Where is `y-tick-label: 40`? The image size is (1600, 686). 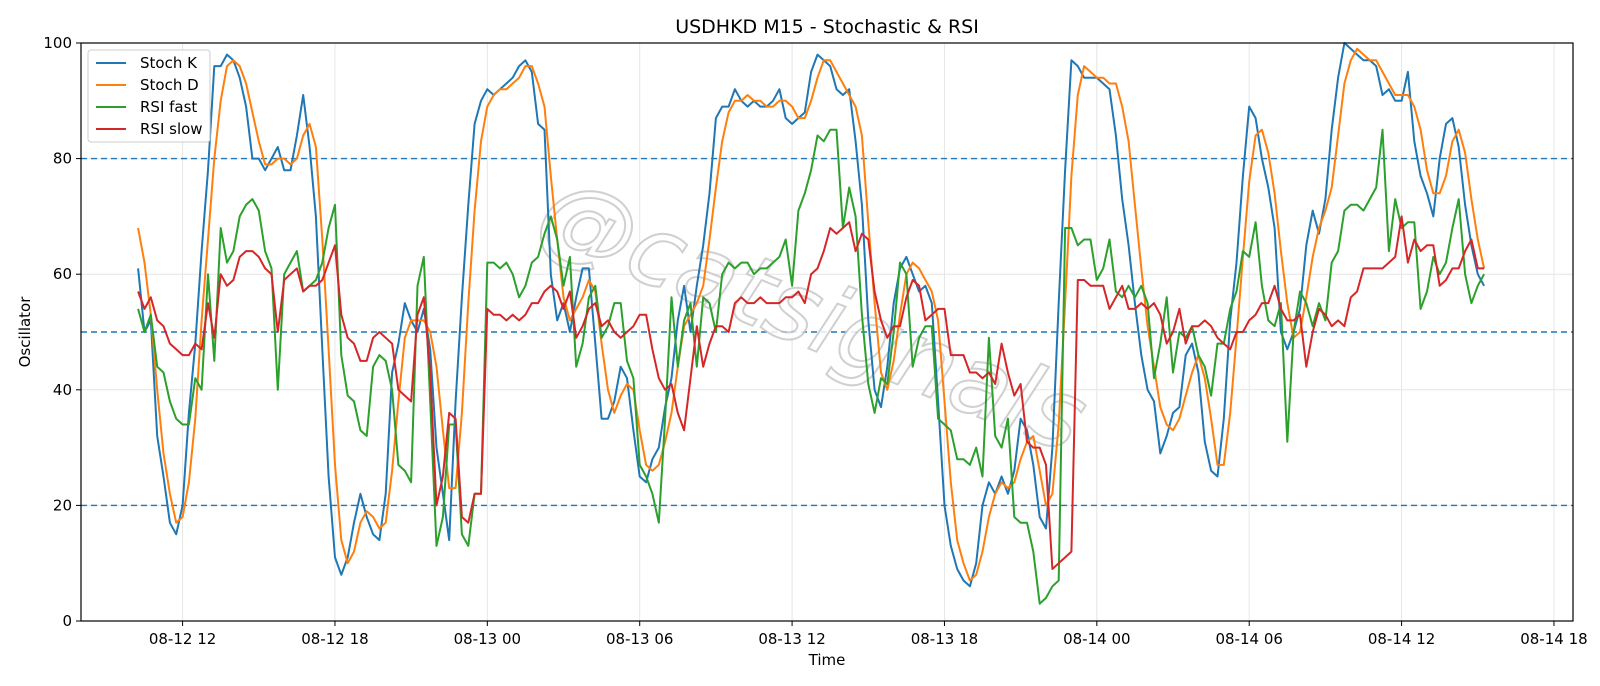
y-tick-label: 40 is located at coordinates (62, 390).